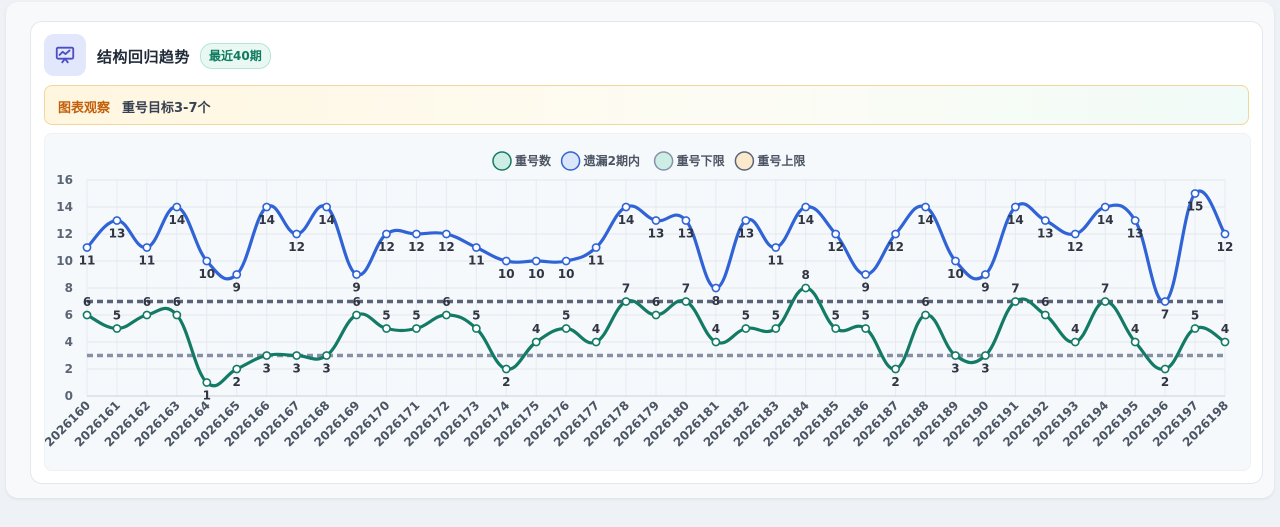  Describe the element at coordinates (1195, 207) in the screenshot. I see `missed2-data-label: 15` at that location.